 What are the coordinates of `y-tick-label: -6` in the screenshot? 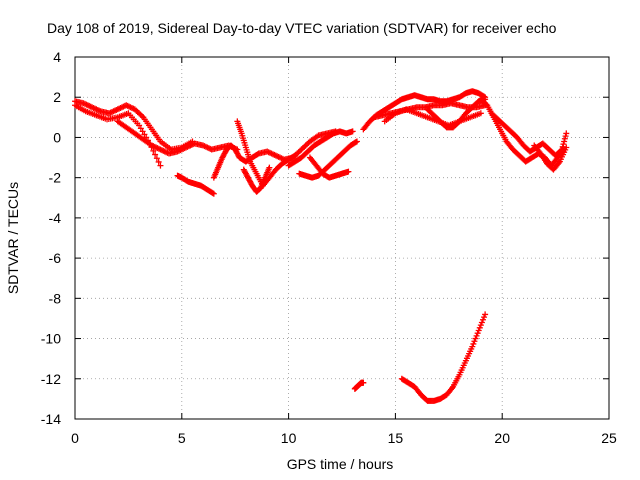 It's located at (55, 258).